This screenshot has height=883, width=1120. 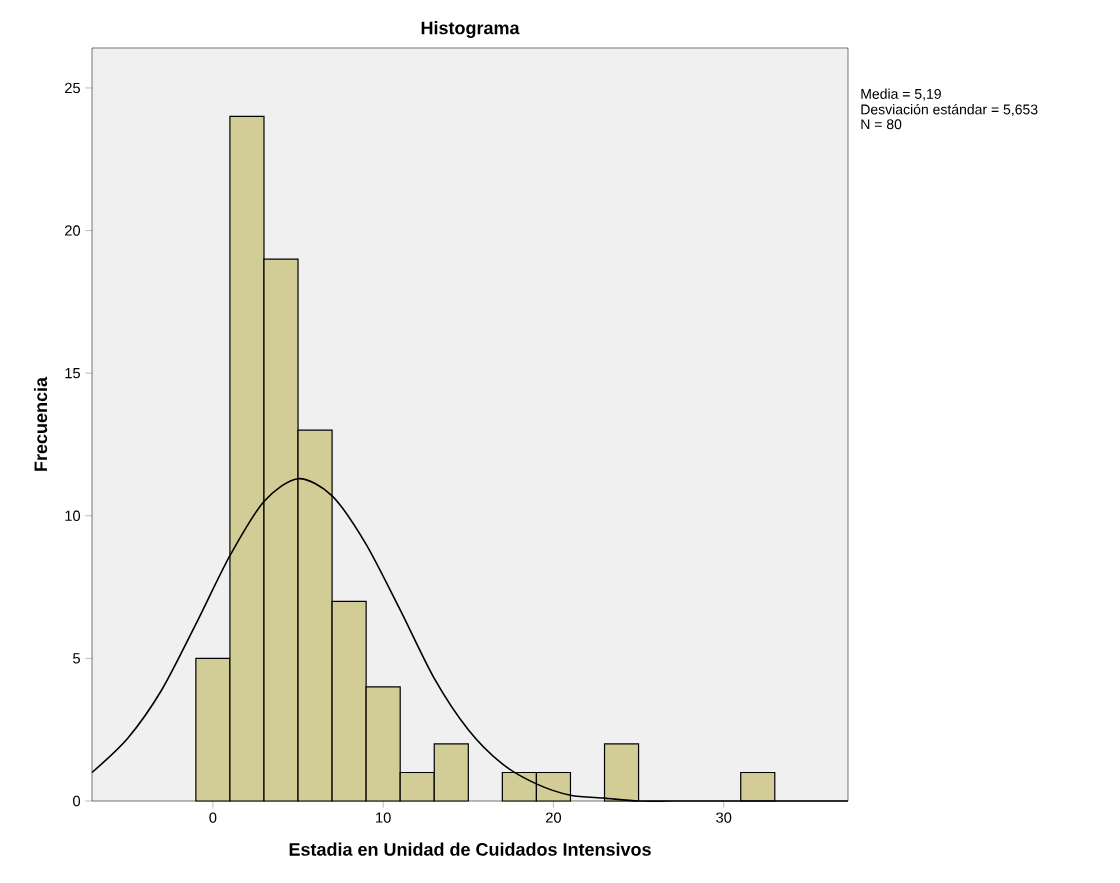 What do you see at coordinates (73, 515) in the screenshot?
I see `y-tick-label: 10` at bounding box center [73, 515].